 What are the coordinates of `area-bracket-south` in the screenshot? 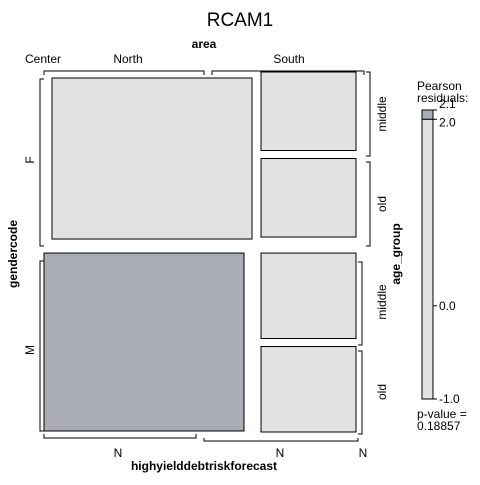 It's located at (288, 72).